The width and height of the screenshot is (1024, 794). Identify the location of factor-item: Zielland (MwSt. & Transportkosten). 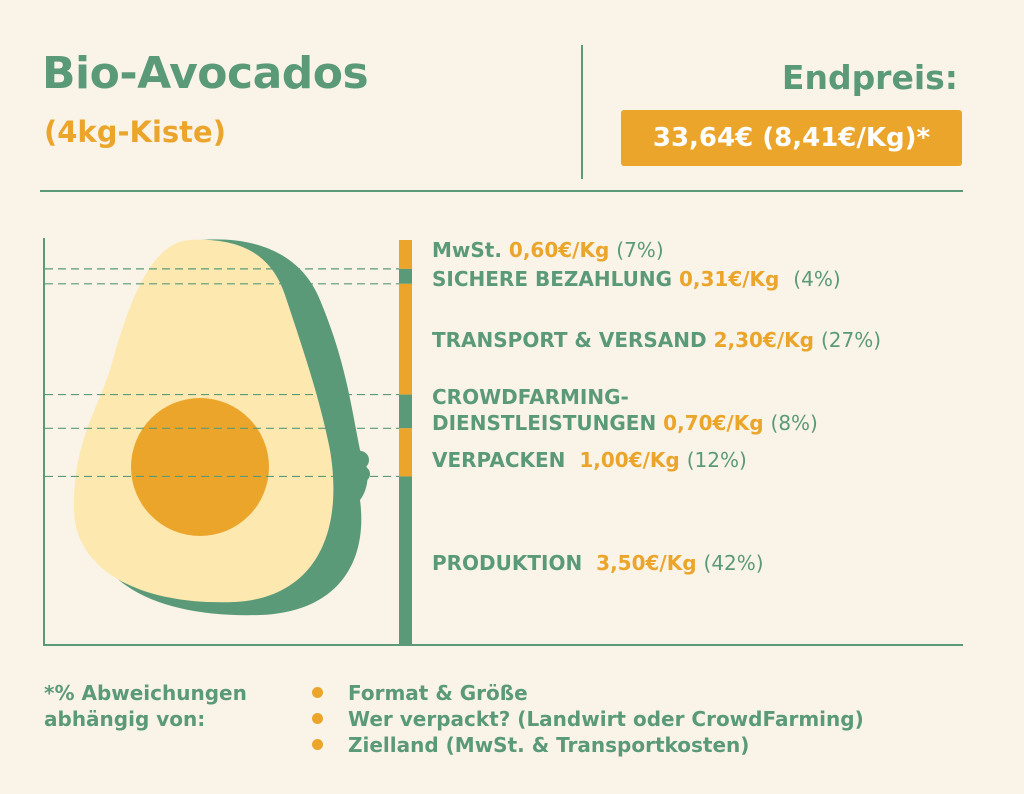
(588, 745).